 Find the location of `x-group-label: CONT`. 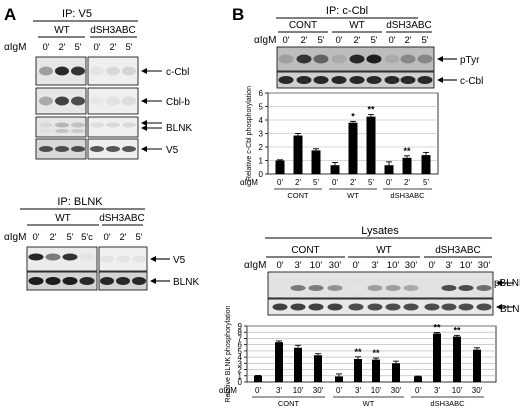

x-group-label: CONT is located at coordinates (289, 403).